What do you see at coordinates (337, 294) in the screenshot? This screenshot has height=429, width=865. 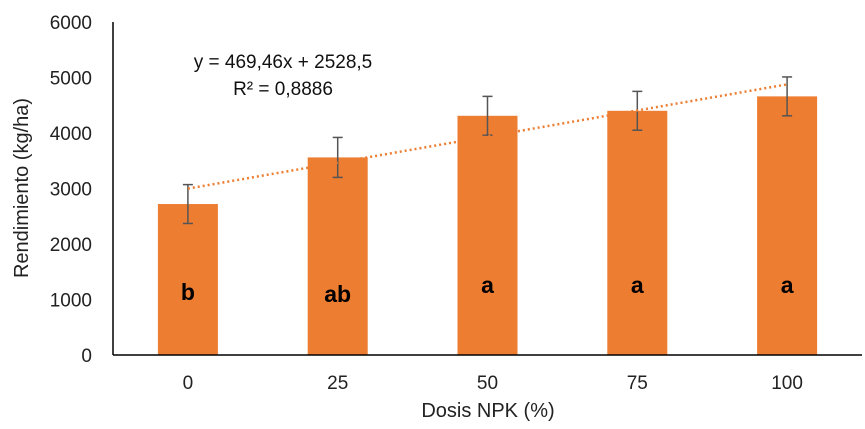 I see `significance-letter: ab` at bounding box center [337, 294].